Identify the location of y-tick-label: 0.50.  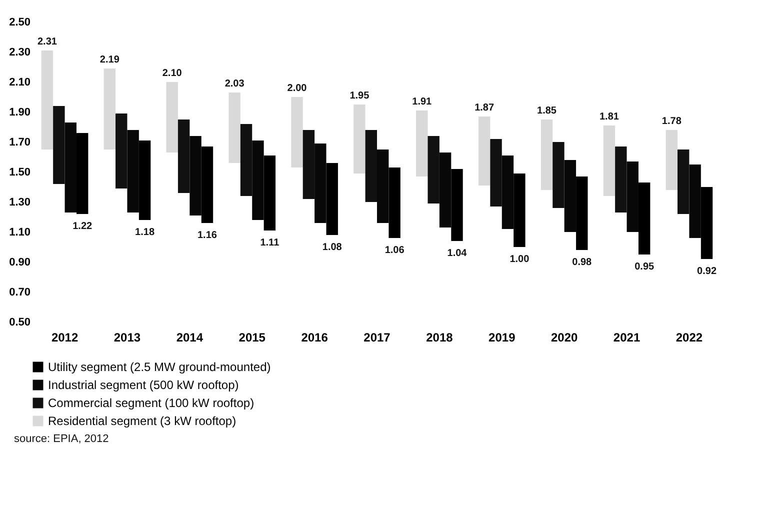
(19, 322).